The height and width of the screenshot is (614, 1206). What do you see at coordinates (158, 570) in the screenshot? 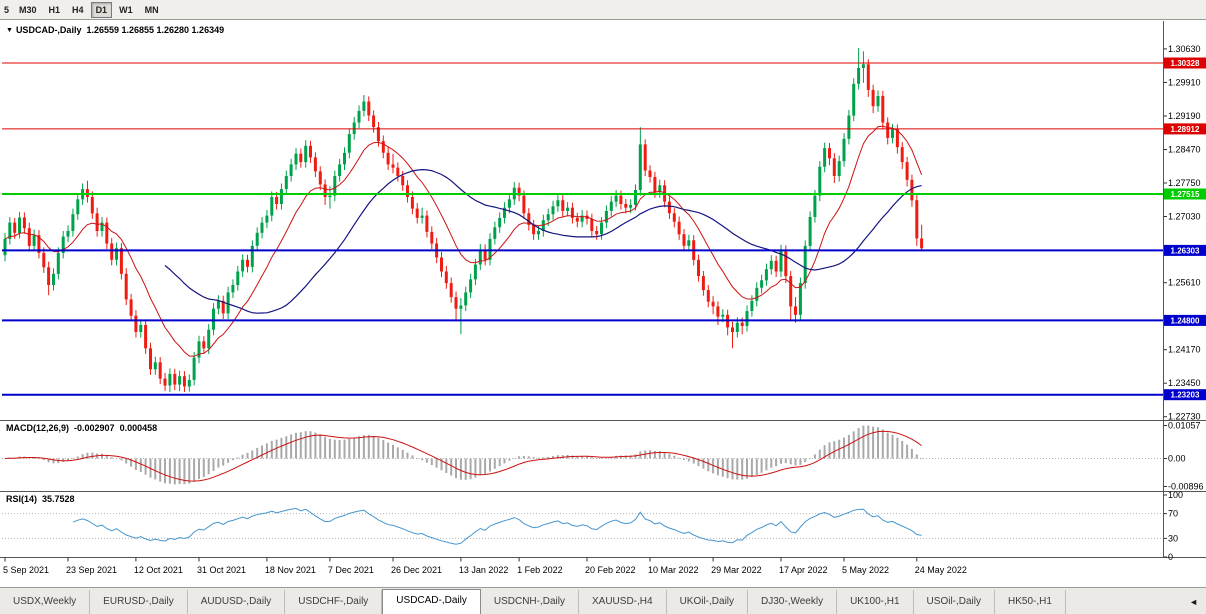
I see `date-axis-label: 12 Oct 2021` at bounding box center [158, 570].